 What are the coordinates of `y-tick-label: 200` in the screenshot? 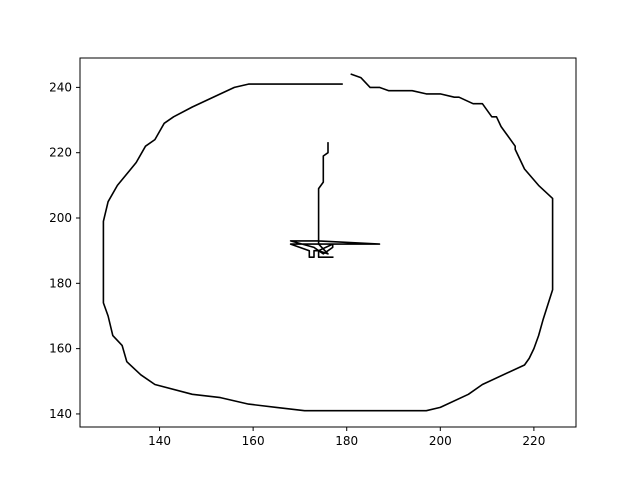 It's located at (60, 218).